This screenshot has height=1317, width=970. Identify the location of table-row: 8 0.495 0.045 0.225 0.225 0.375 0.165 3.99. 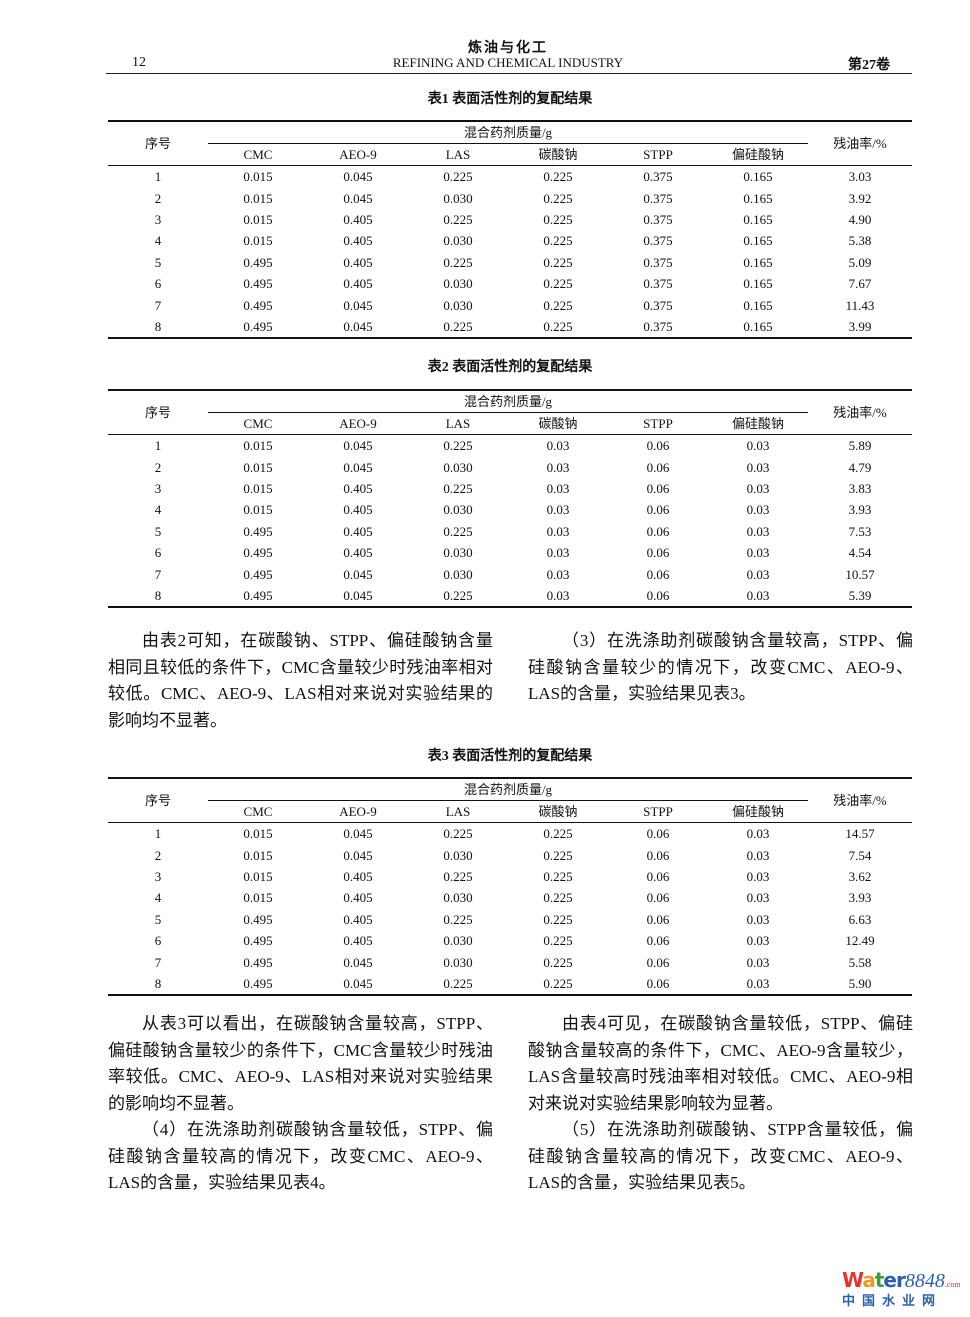
(510, 327).